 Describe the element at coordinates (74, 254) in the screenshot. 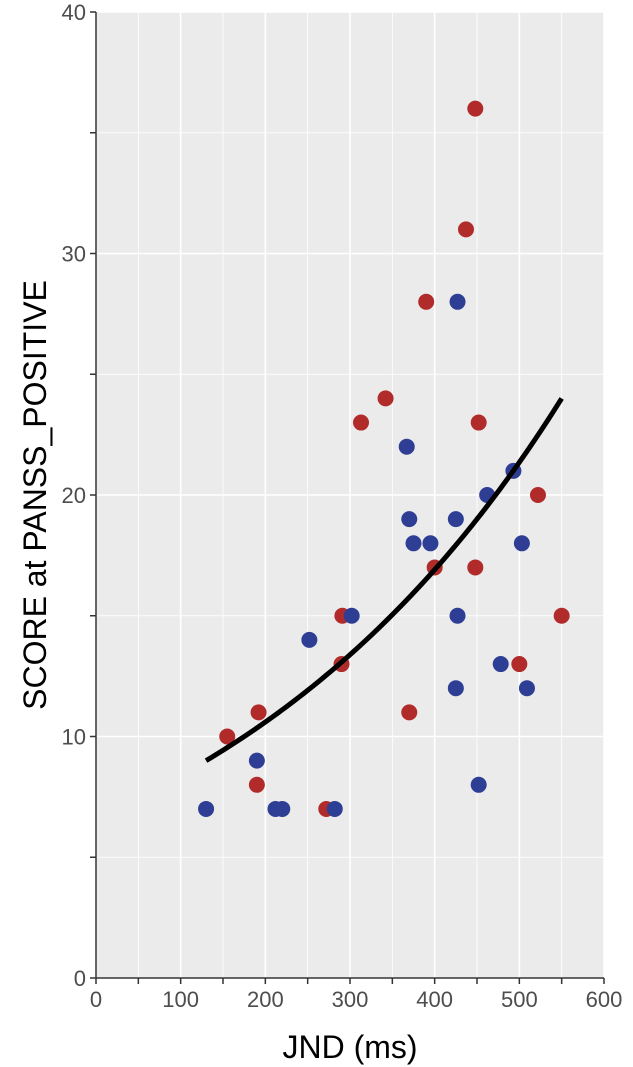

I see `y-tick-label: 30` at that location.